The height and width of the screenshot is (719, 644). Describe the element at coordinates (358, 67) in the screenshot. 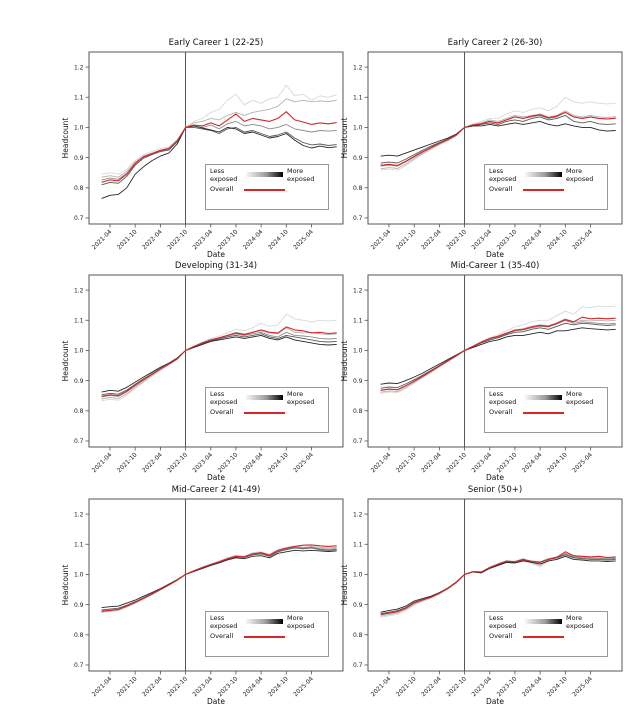

I see `y-tick-label: 1.2` at that location.